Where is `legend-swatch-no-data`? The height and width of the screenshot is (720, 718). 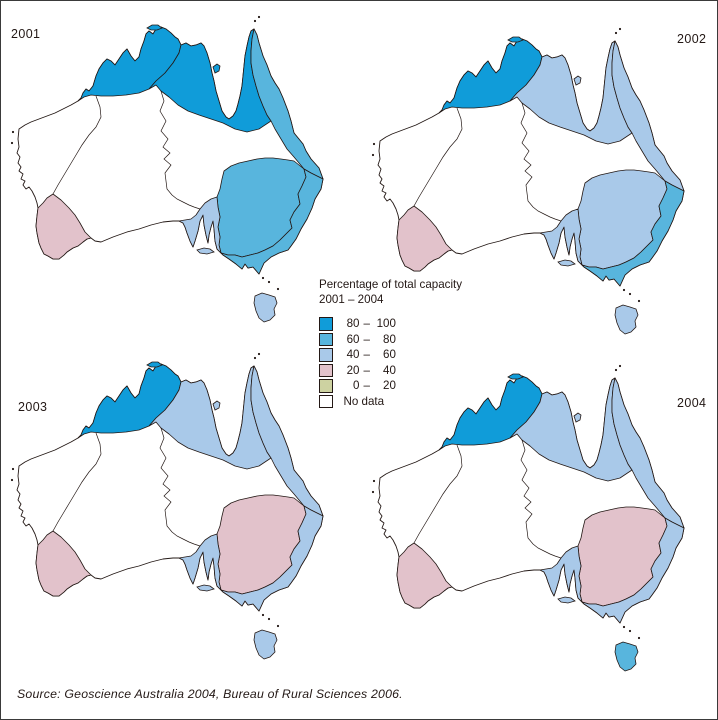 legend-swatch-no-data is located at coordinates (326, 401).